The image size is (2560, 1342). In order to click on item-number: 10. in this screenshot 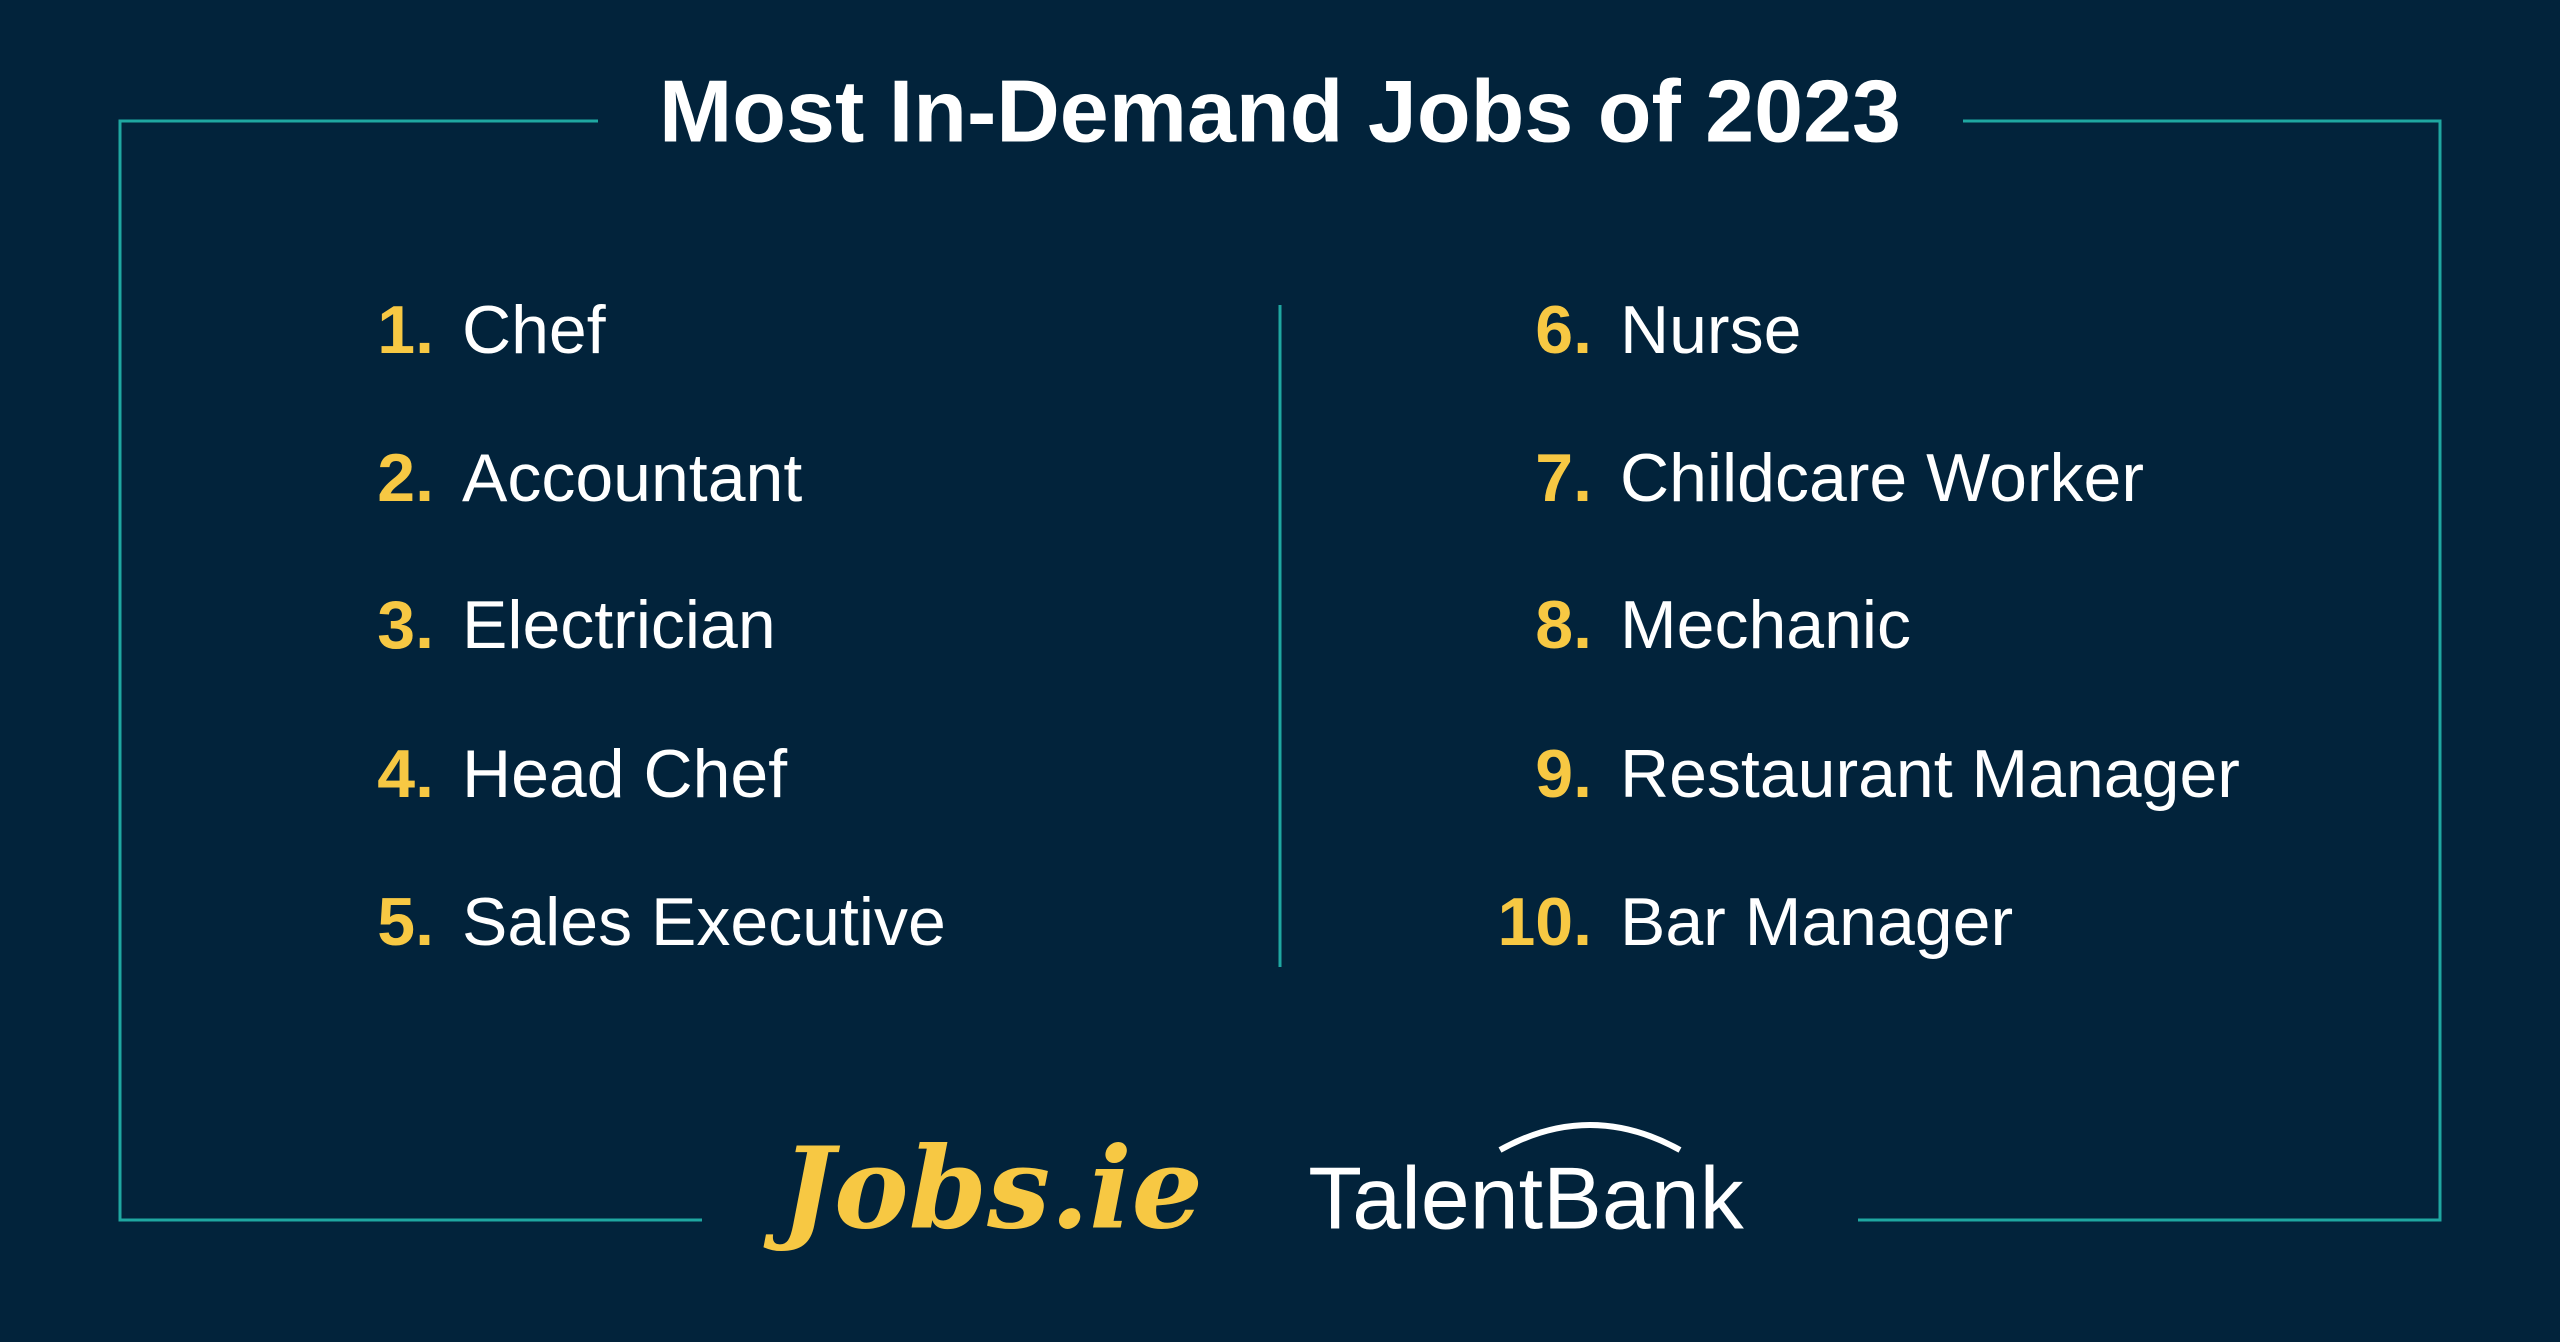, I will do `click(1544, 922)`.